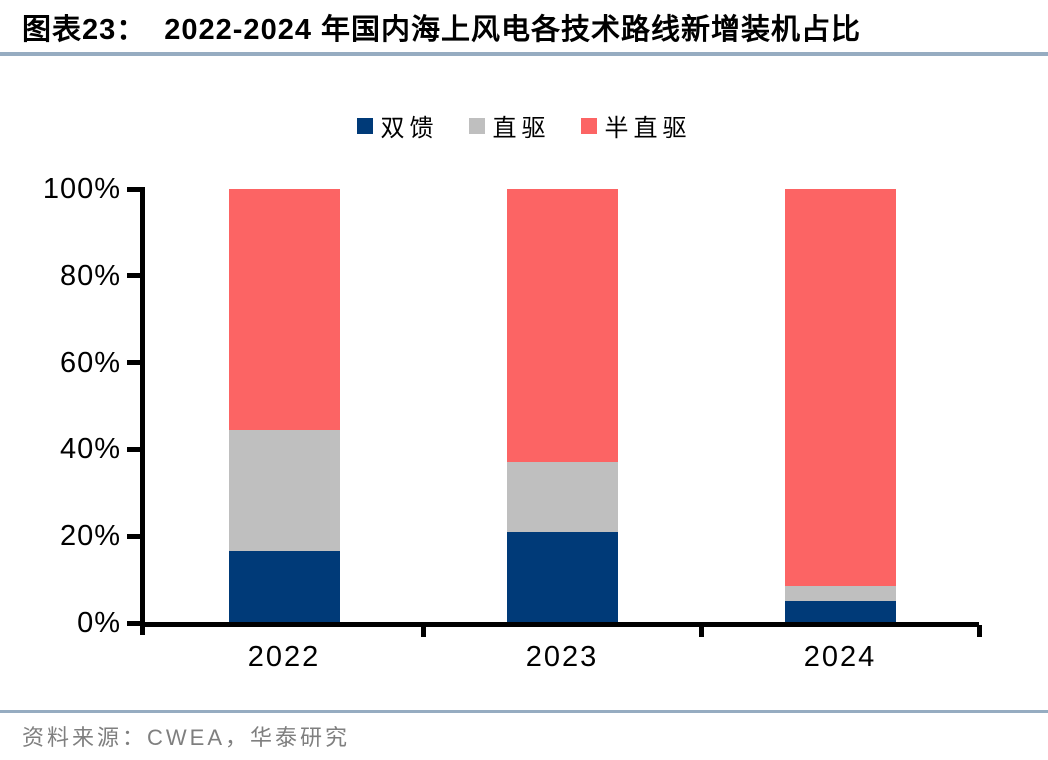 Image resolution: width=1048 pixels, height=760 pixels. I want to click on y-axis-line, so click(142, 411).